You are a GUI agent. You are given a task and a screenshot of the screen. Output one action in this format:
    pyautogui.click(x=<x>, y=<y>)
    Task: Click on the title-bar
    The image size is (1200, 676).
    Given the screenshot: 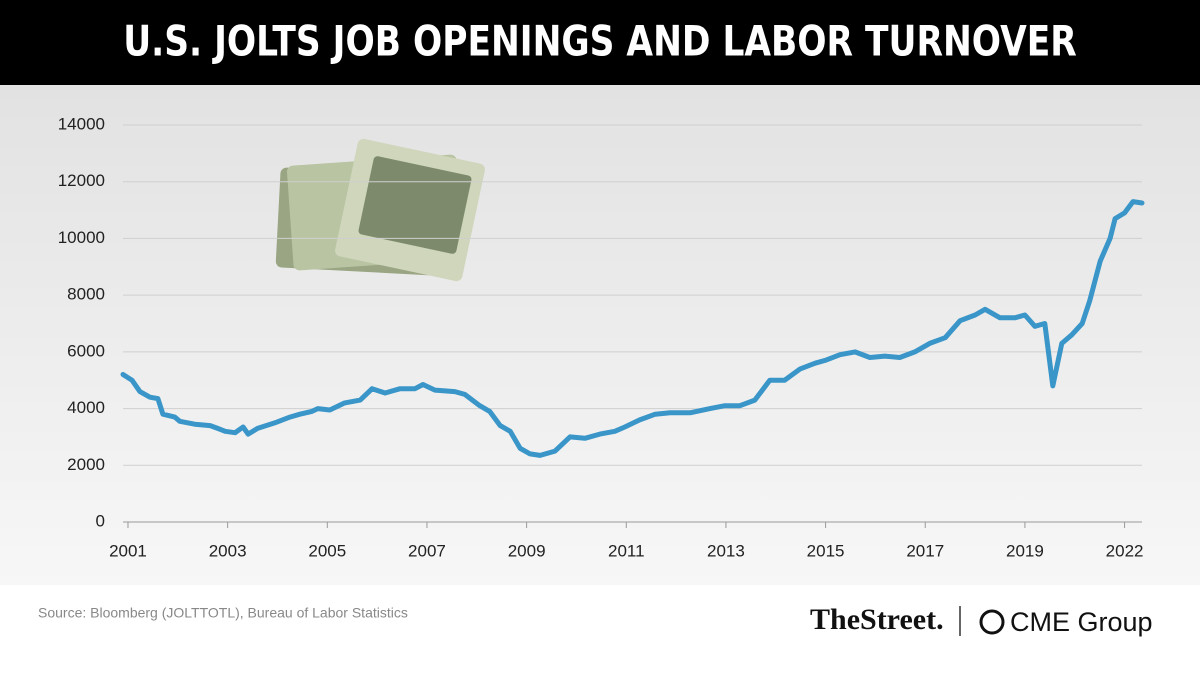 What is the action you would take?
    pyautogui.click(x=600, y=42)
    